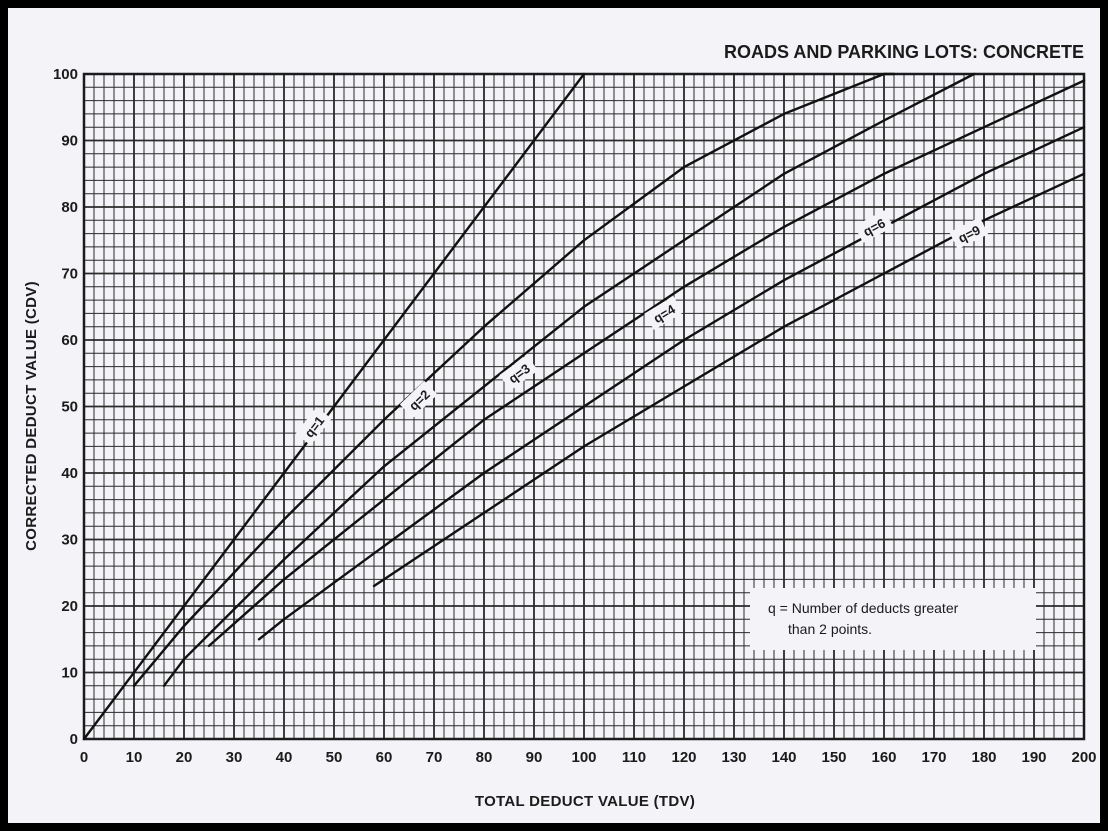 This screenshot has height=831, width=1108. I want to click on y-tick-label: 40, so click(69, 473).